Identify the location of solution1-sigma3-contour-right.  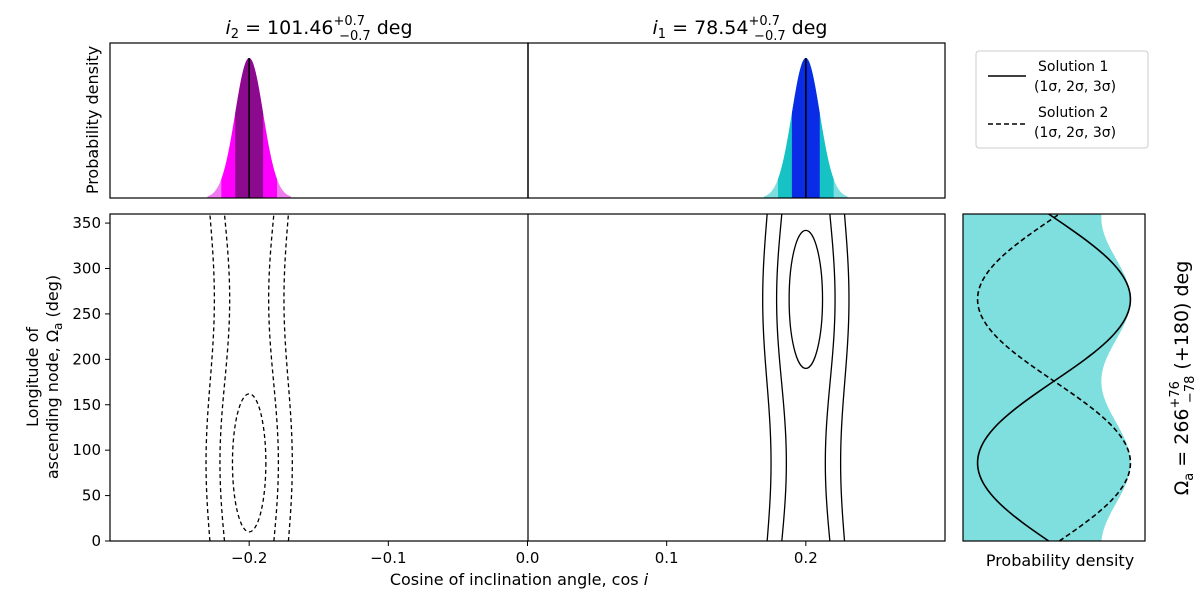
(844, 377).